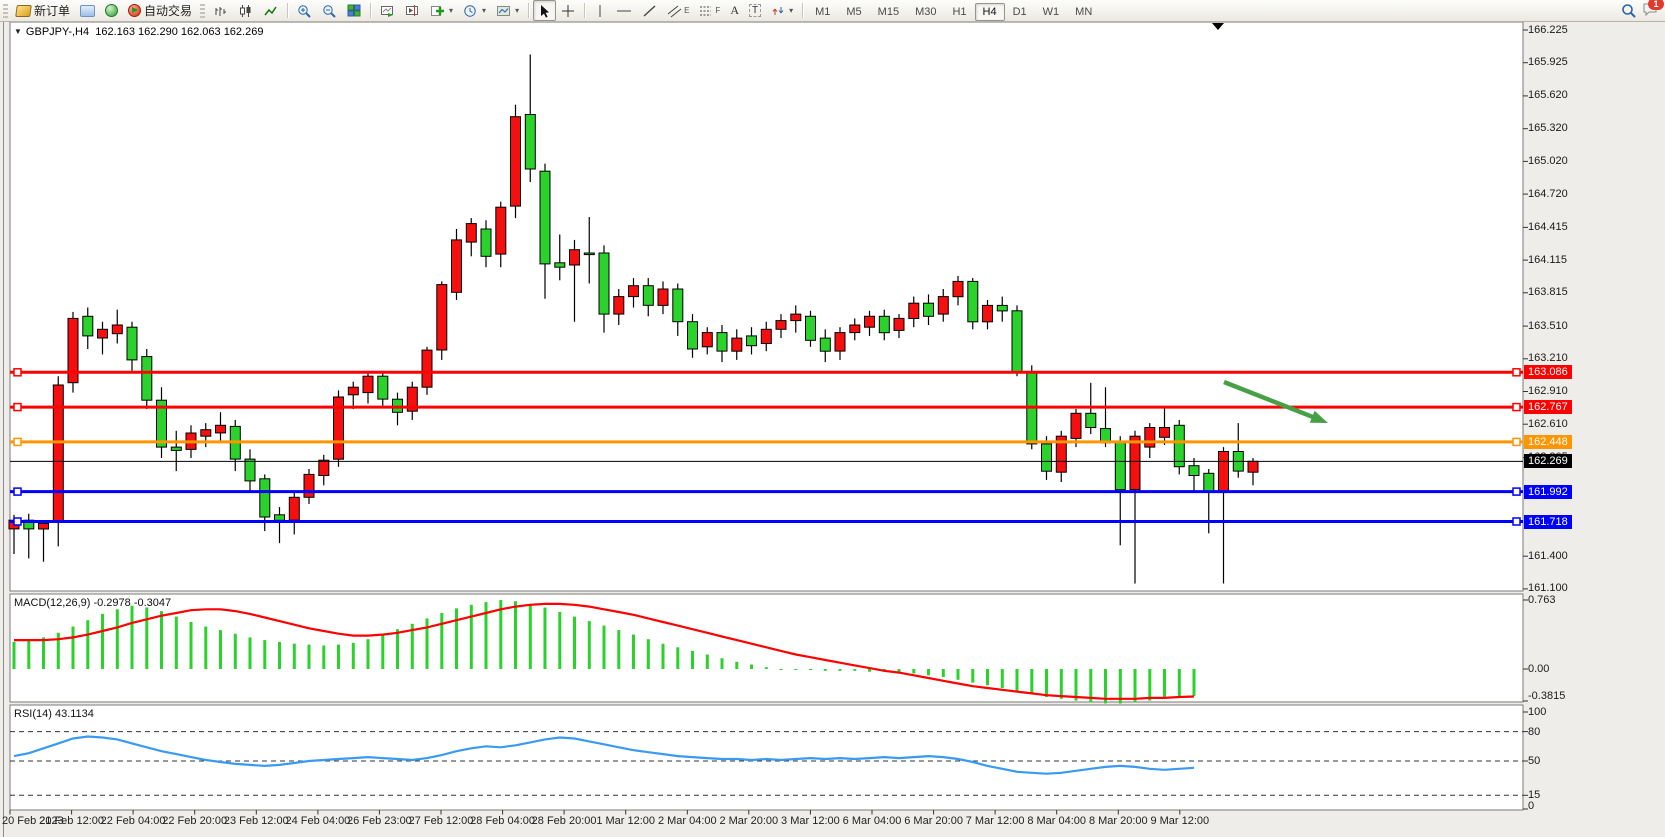 This screenshot has height=837, width=1665. Describe the element at coordinates (1653, 10) in the screenshot. I see `notifications-button: 1` at that location.